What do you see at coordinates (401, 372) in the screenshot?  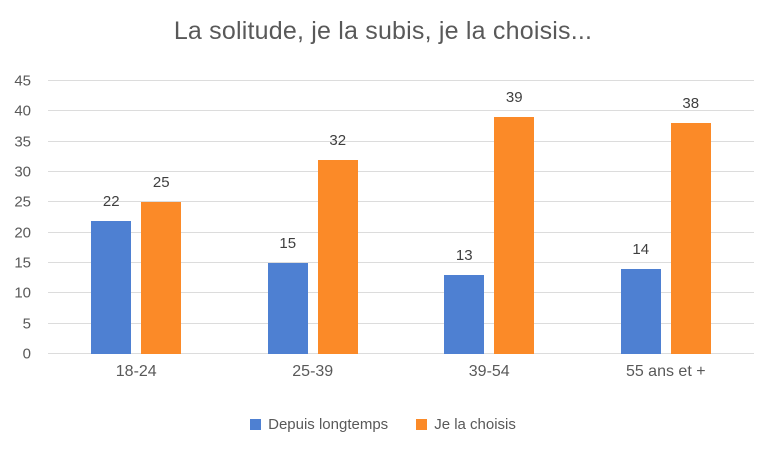 I see `x-axis-labels: 18-24 25-39 39-54 55 ans et +` at bounding box center [401, 372].